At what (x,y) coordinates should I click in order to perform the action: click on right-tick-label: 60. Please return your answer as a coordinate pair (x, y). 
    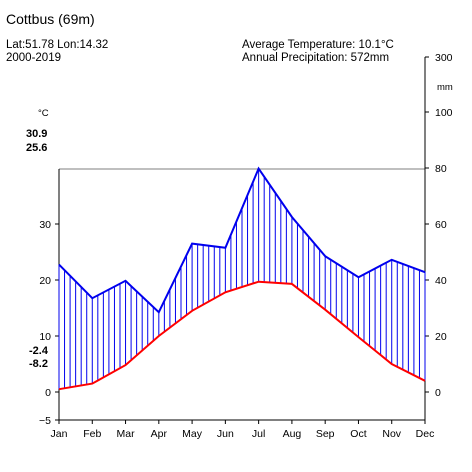
    Looking at the image, I should click on (441, 225).